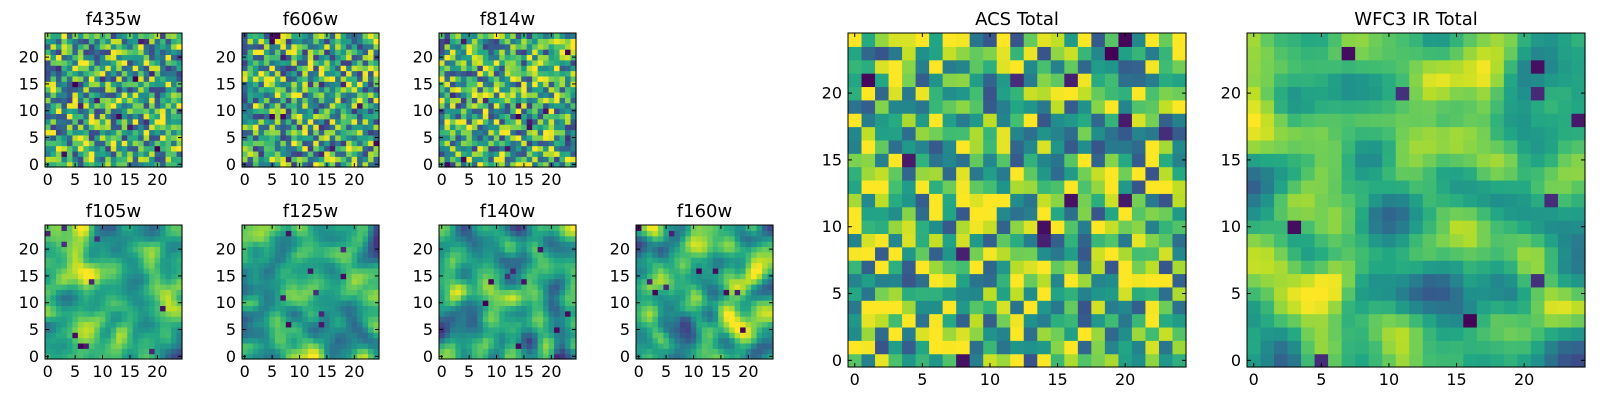  What do you see at coordinates (113, 211) in the screenshot?
I see `panel-title: f105w` at bounding box center [113, 211].